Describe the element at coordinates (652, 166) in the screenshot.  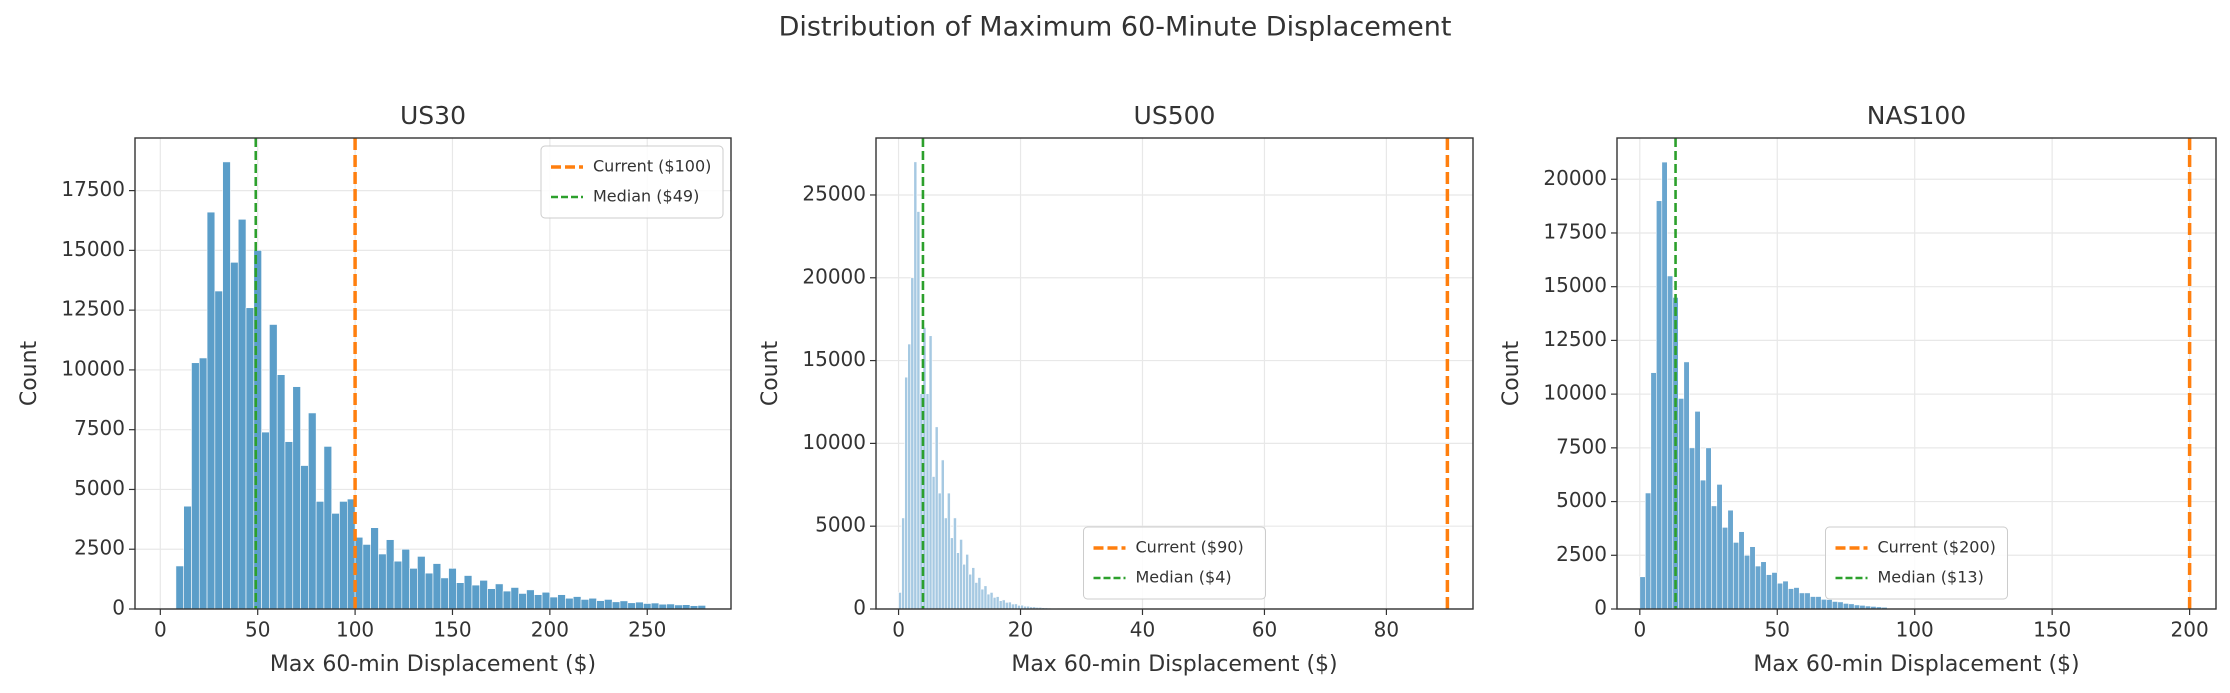
I see `legend-label: Current ($100)` at that location.